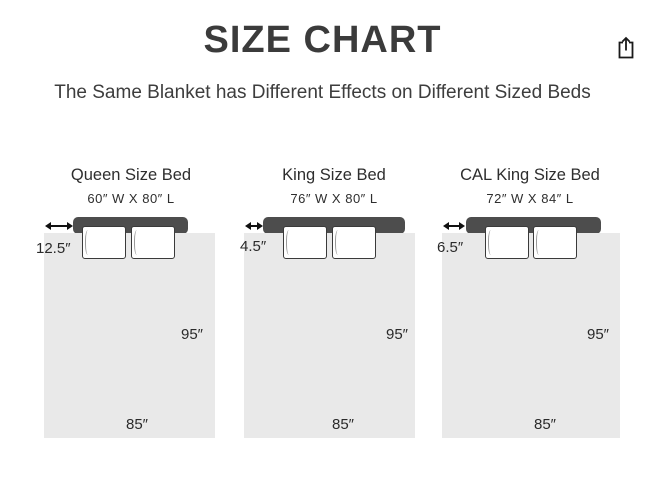 The image size is (645, 496). I want to click on overhang-label: 6.5″, so click(450, 247).